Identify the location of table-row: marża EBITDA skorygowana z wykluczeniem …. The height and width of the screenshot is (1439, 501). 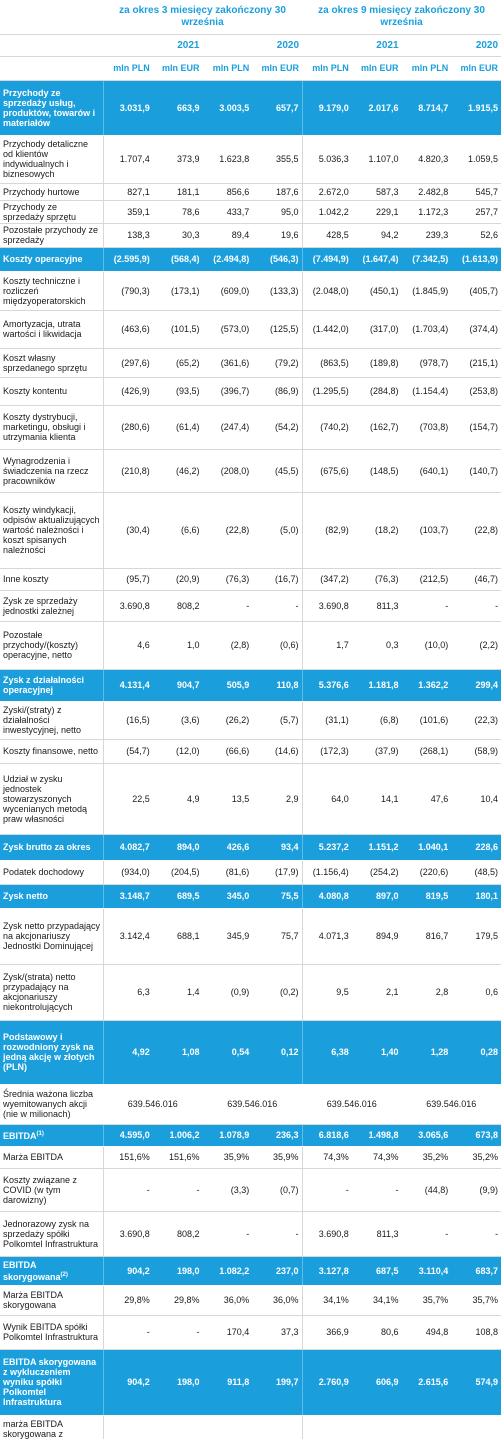
(250, 1427).